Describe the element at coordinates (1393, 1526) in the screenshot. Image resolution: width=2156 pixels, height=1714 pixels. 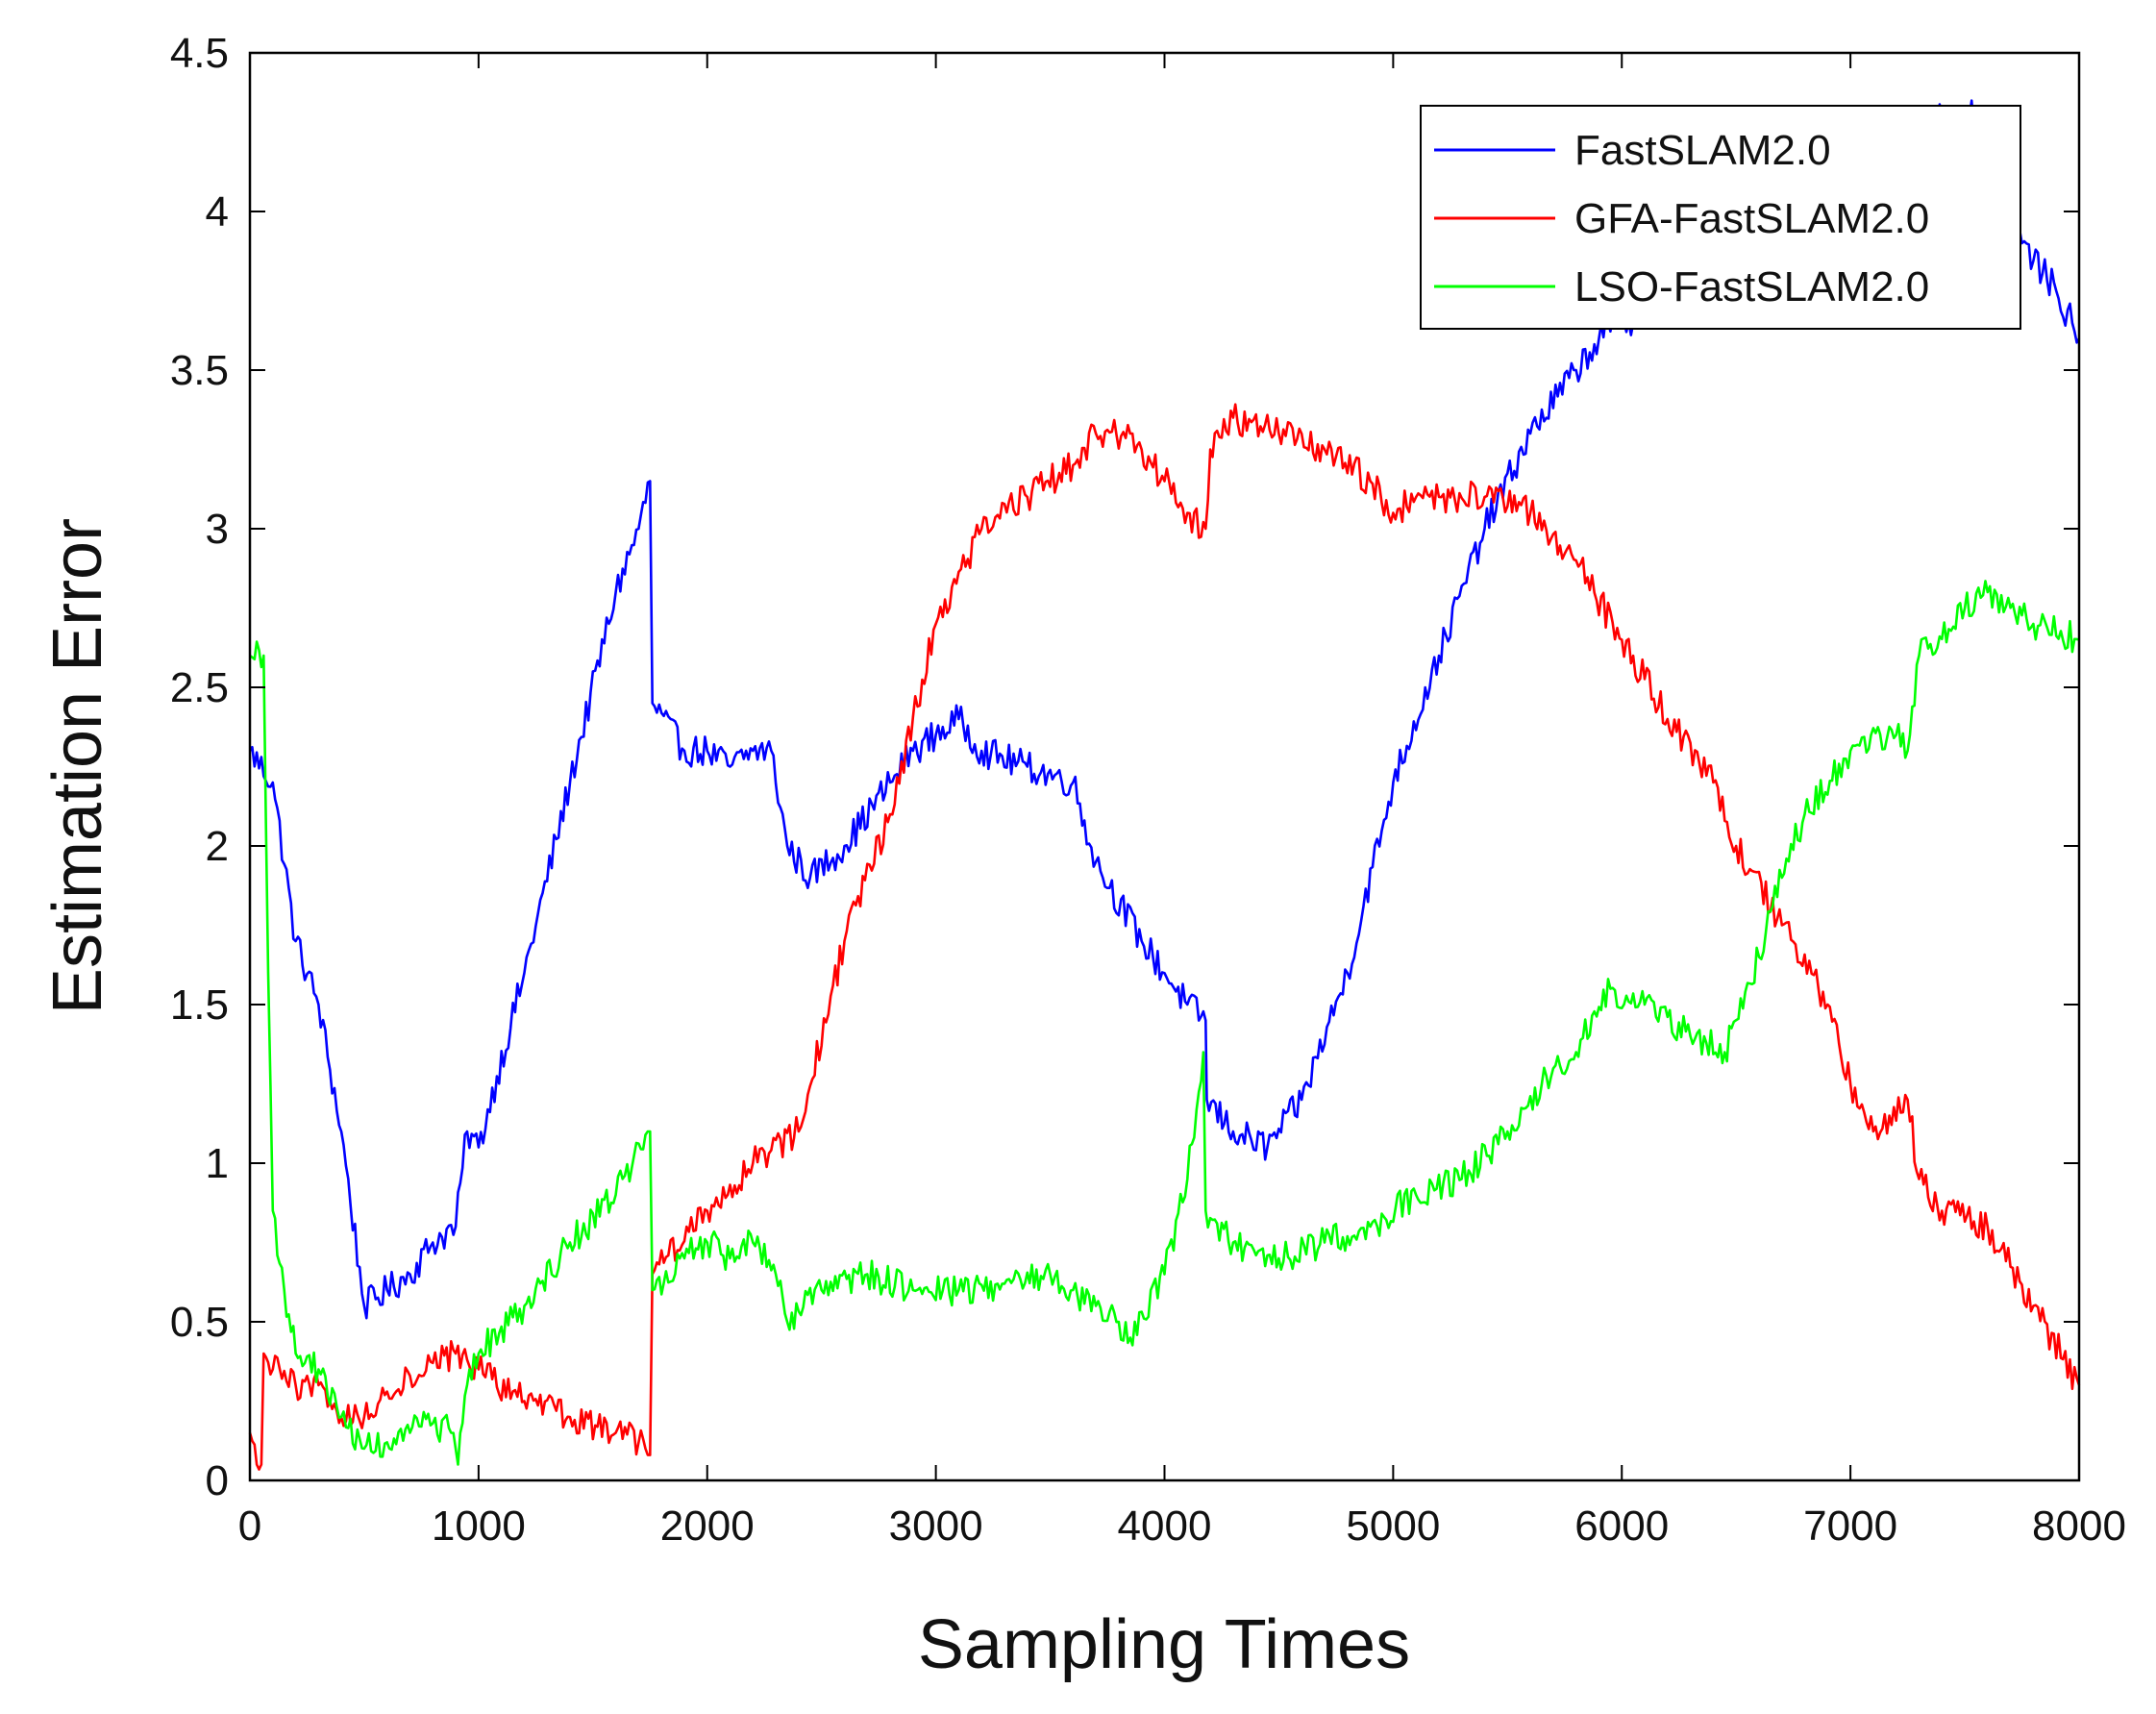
I see `x-tick-label: 5000` at that location.